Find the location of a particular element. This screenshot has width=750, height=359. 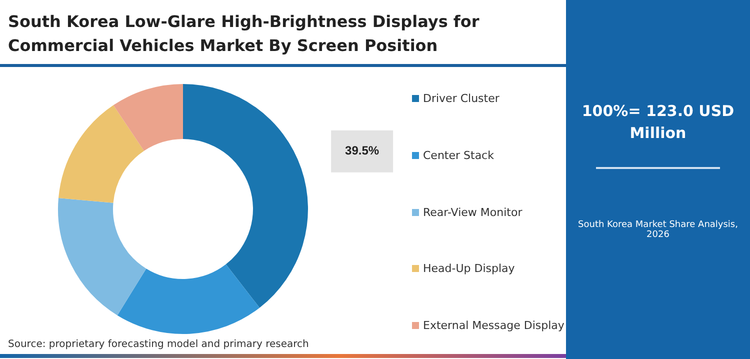

source-note: Source: proprietary forecasting model and primary research is located at coordinates (158, 344).